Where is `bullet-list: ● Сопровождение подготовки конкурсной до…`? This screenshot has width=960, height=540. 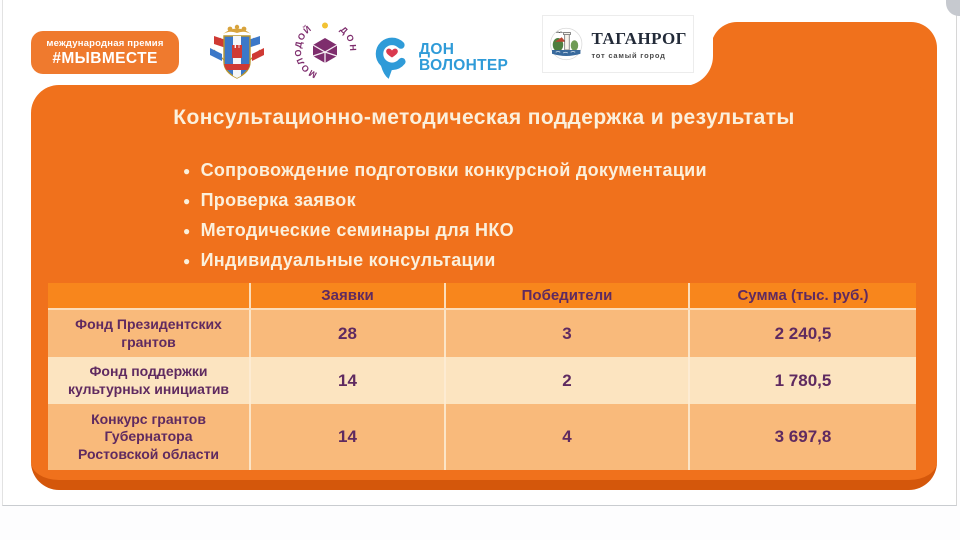
bullet-list: ● Сопровождение подготовки конкурсной до… is located at coordinates (445, 219).